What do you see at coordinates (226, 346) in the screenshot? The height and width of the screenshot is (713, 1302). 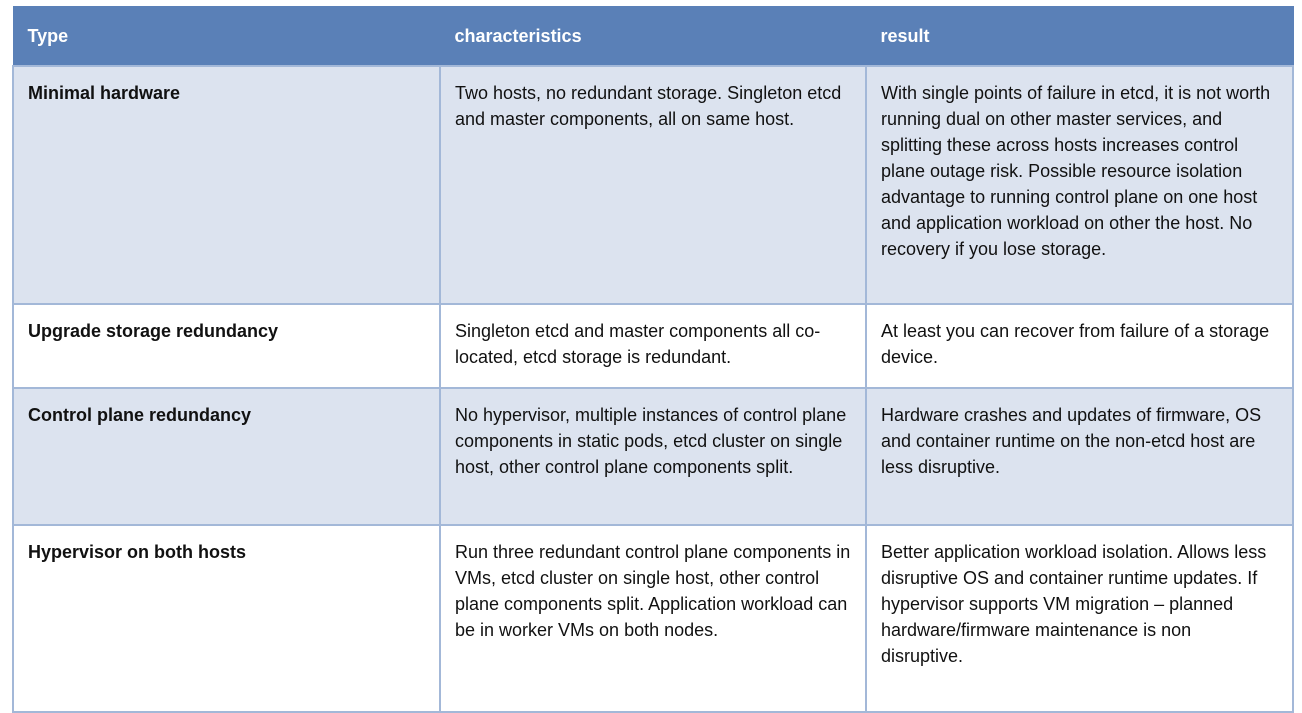 I see `type-cell: Upgrade storage redundancy` at bounding box center [226, 346].